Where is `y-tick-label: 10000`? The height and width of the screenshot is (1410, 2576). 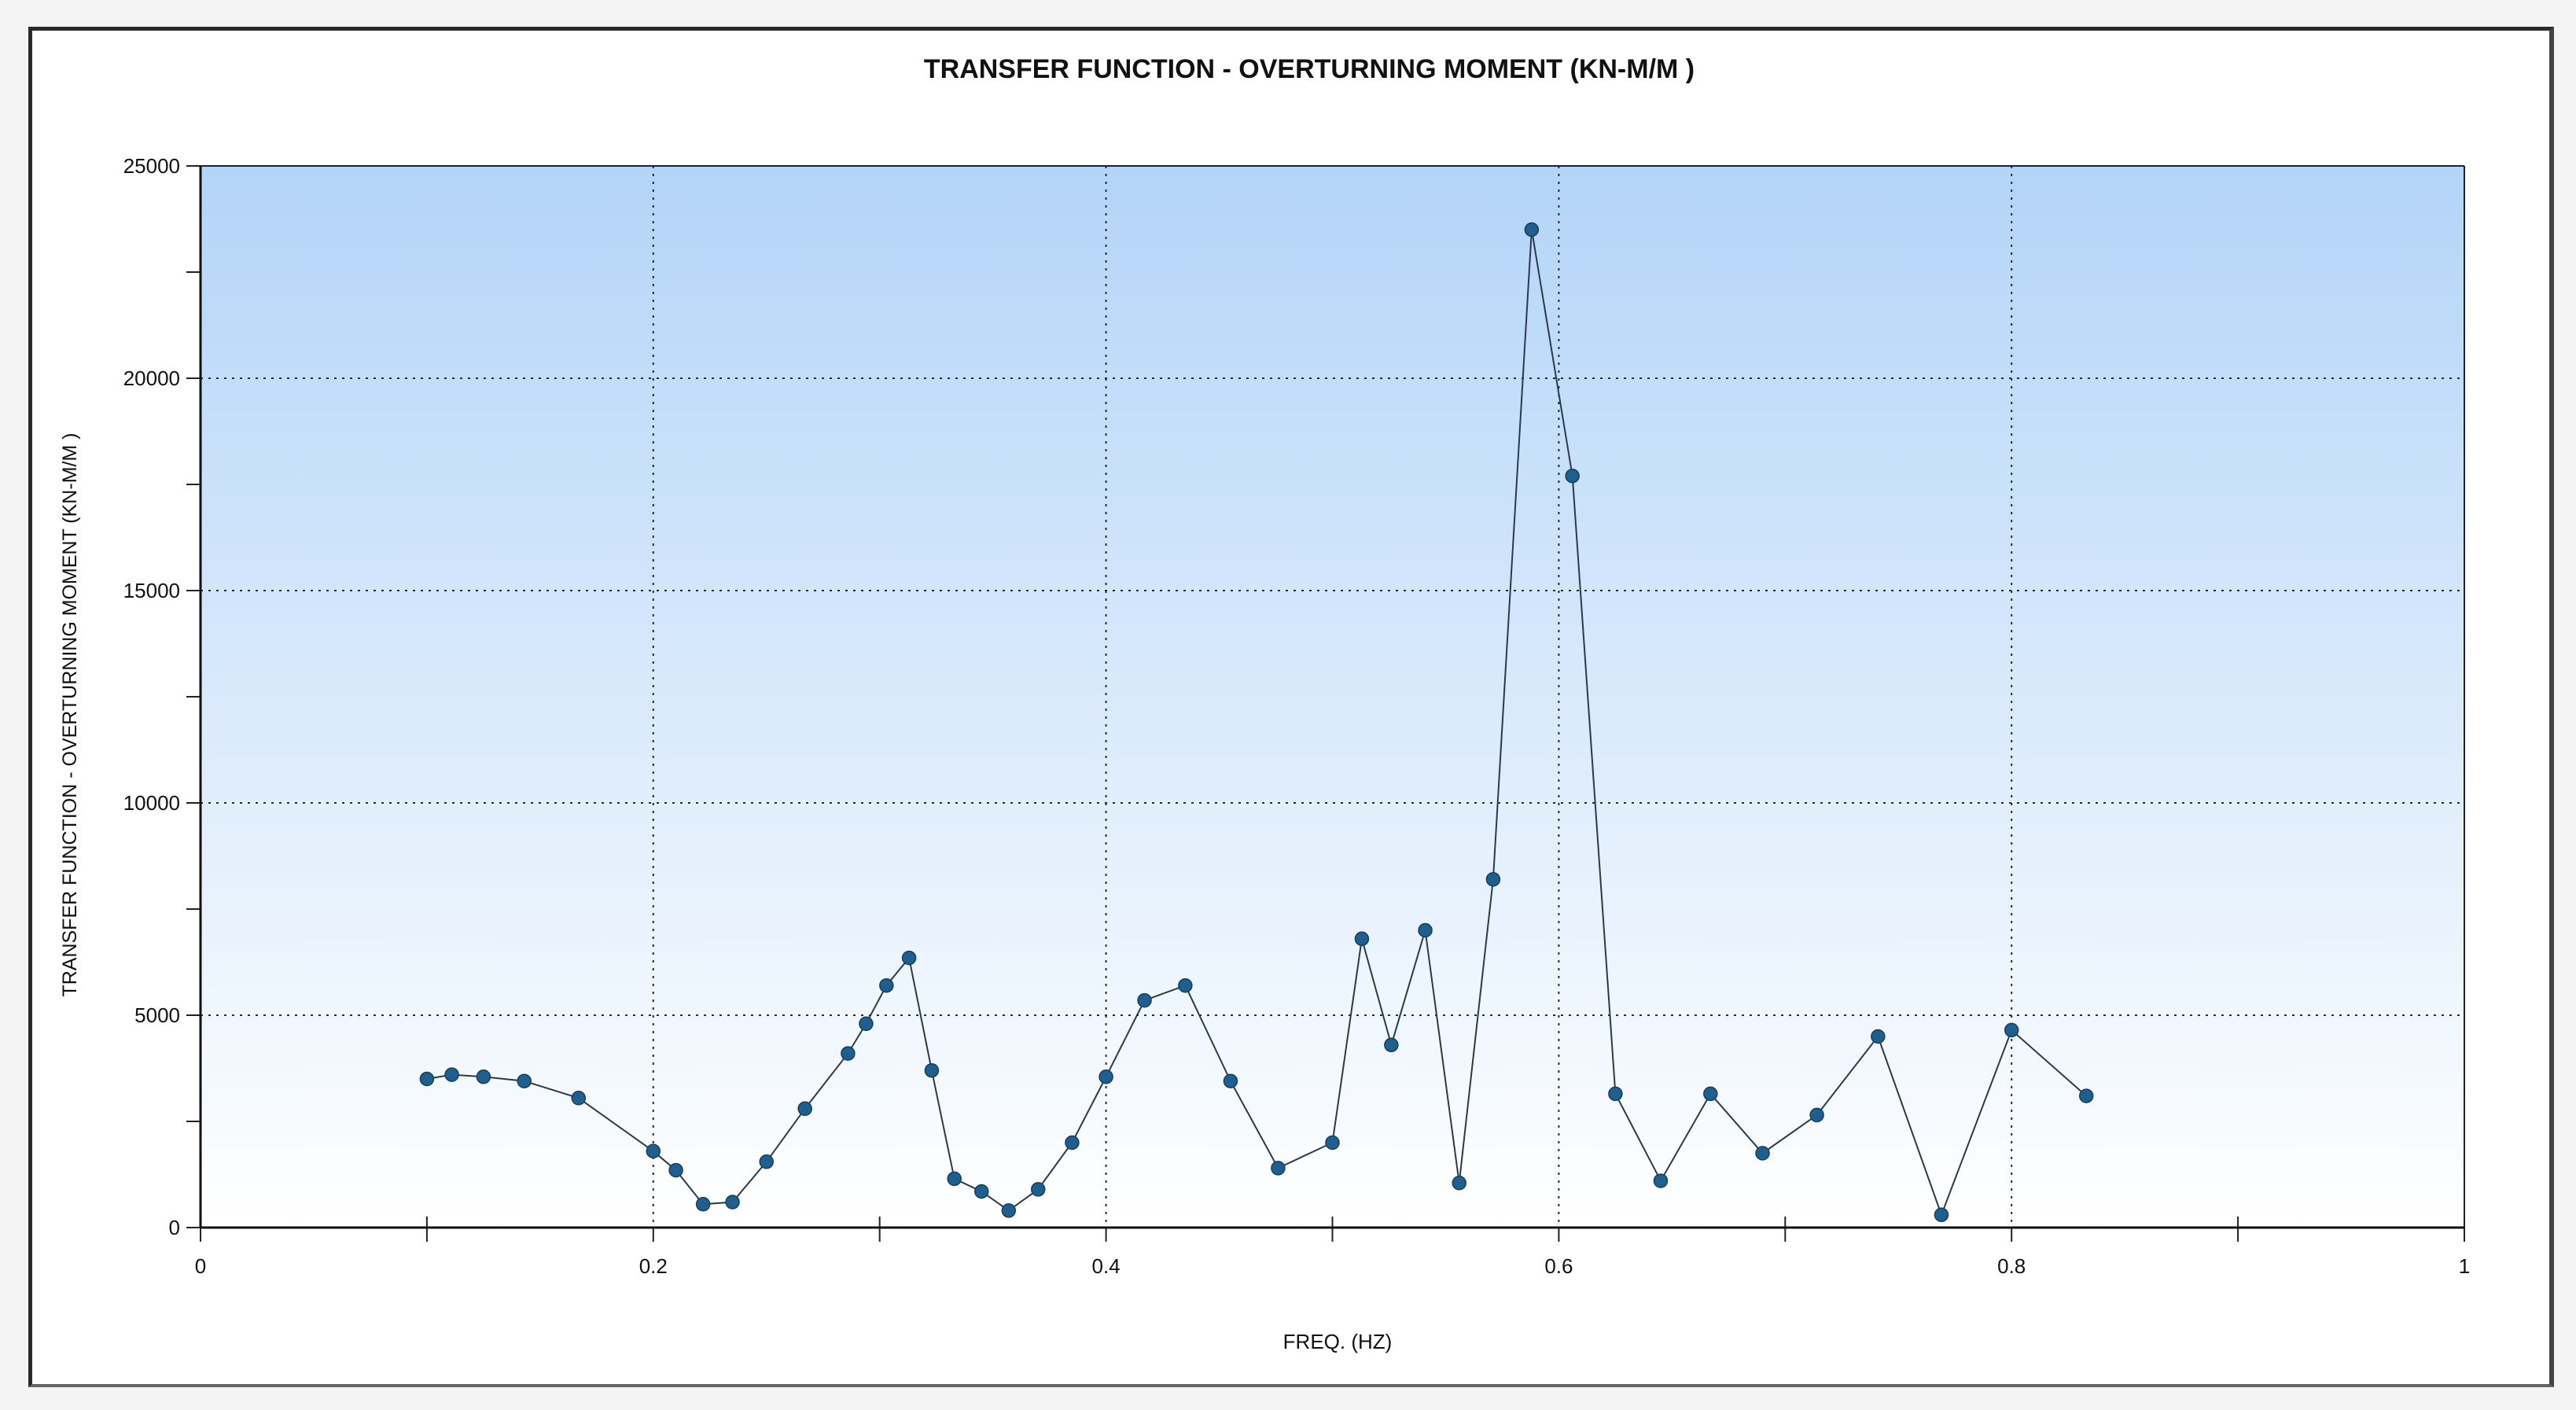
y-tick-label: 10000 is located at coordinates (152, 803).